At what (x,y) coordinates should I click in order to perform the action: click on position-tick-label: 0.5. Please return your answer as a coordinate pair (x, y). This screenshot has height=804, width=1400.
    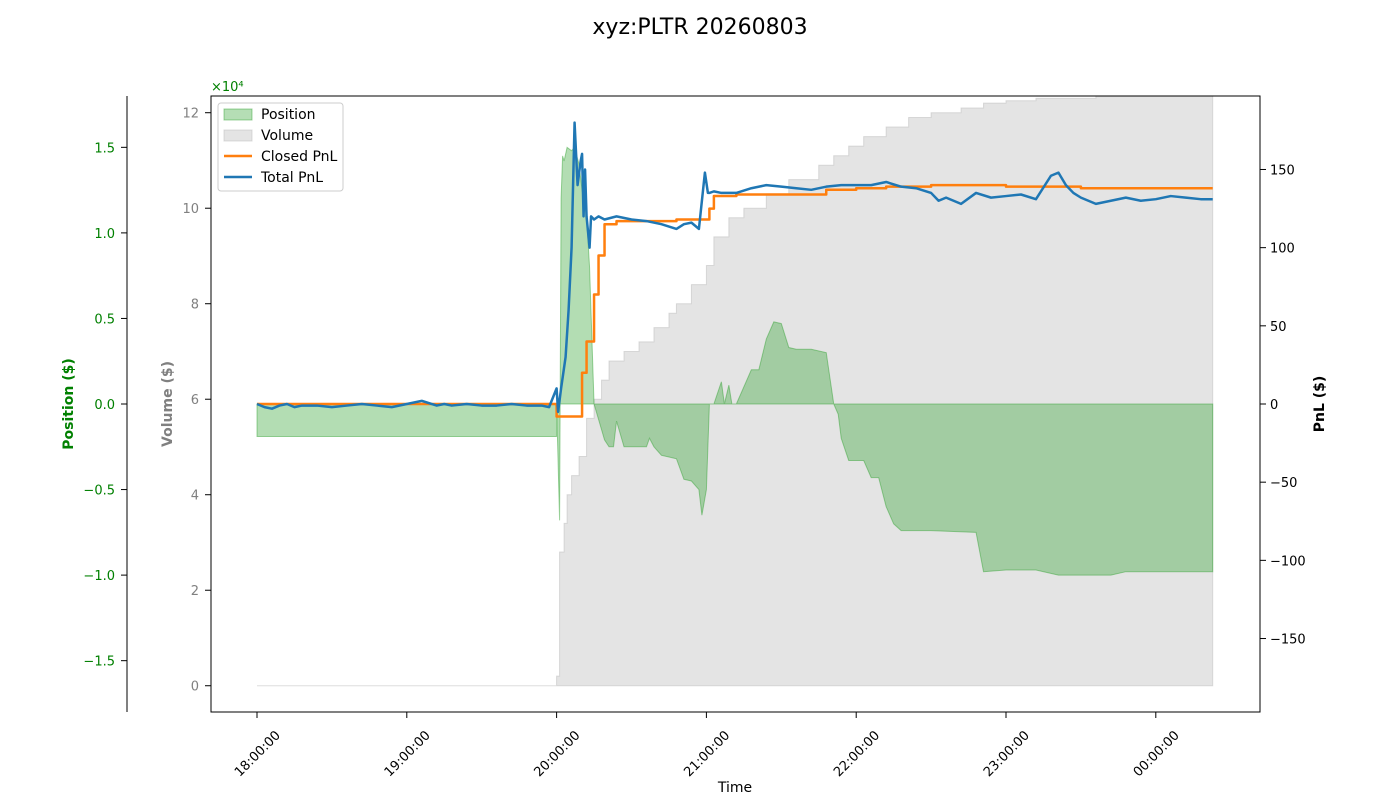
    Looking at the image, I should click on (104, 319).